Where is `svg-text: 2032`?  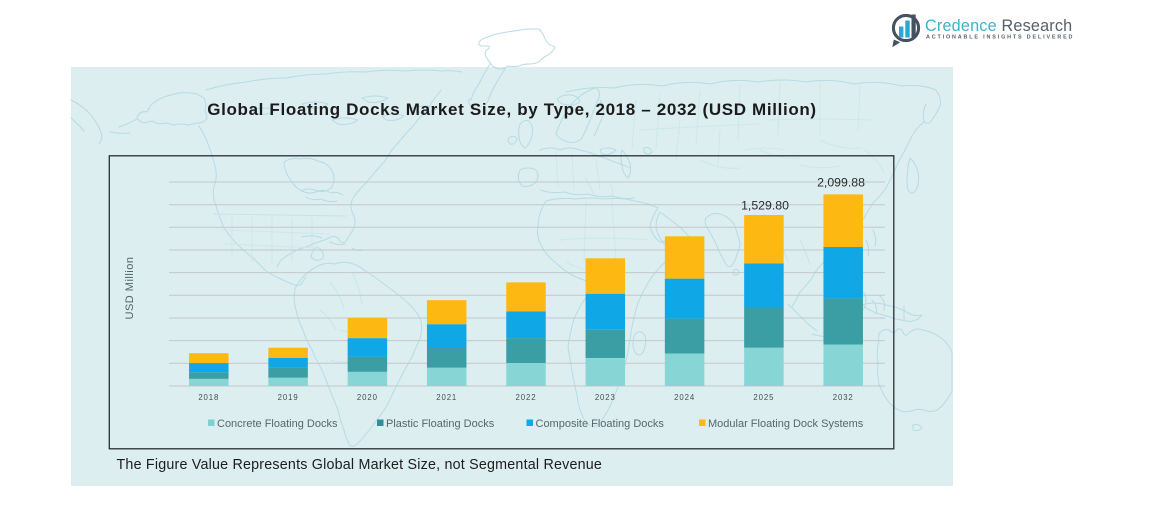 svg-text: 2032 is located at coordinates (843, 397).